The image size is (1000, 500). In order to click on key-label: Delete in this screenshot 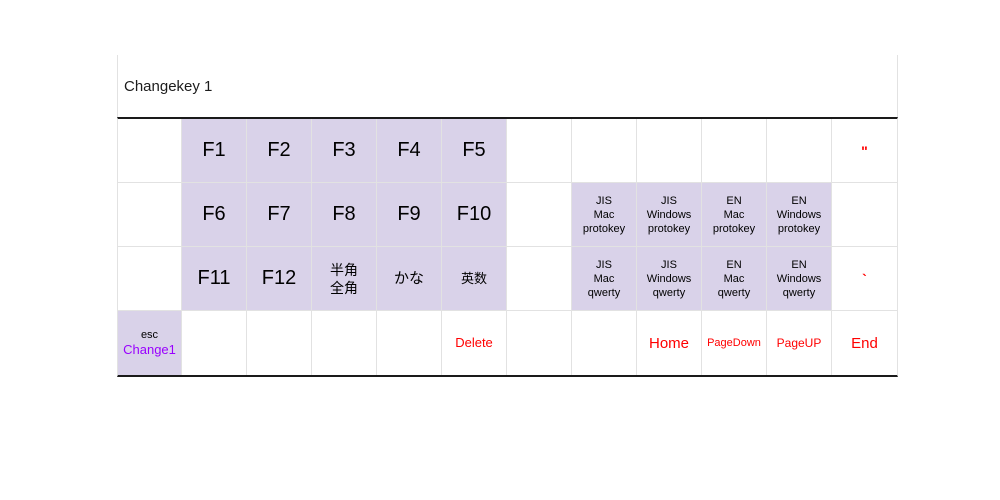, I will do `click(474, 342)`.